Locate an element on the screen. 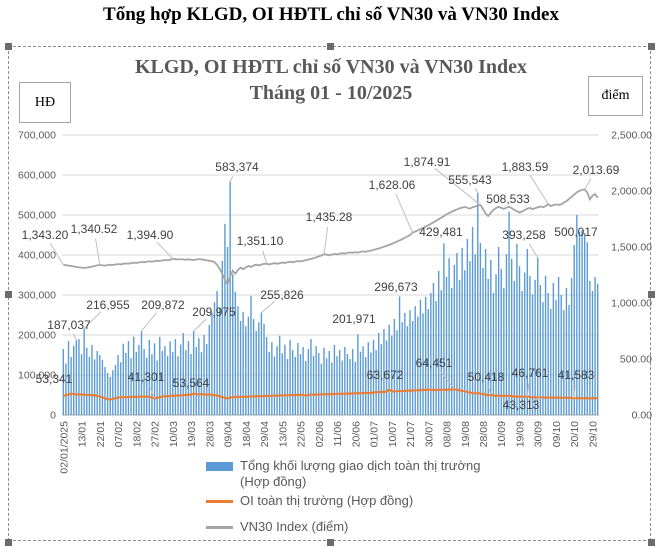 The height and width of the screenshot is (547, 662). x-axis-tick: 10/09 is located at coordinates (502, 434).